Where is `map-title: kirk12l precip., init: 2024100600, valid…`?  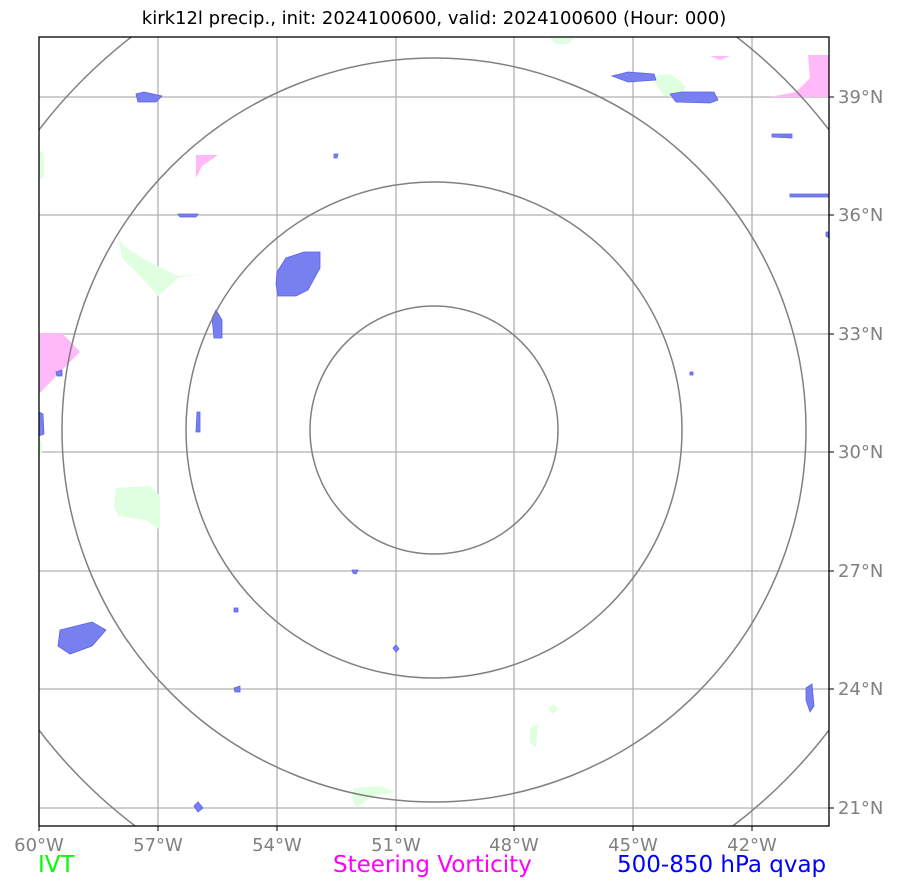 map-title: kirk12l precip., init: 2024100600, valid… is located at coordinates (434, 18).